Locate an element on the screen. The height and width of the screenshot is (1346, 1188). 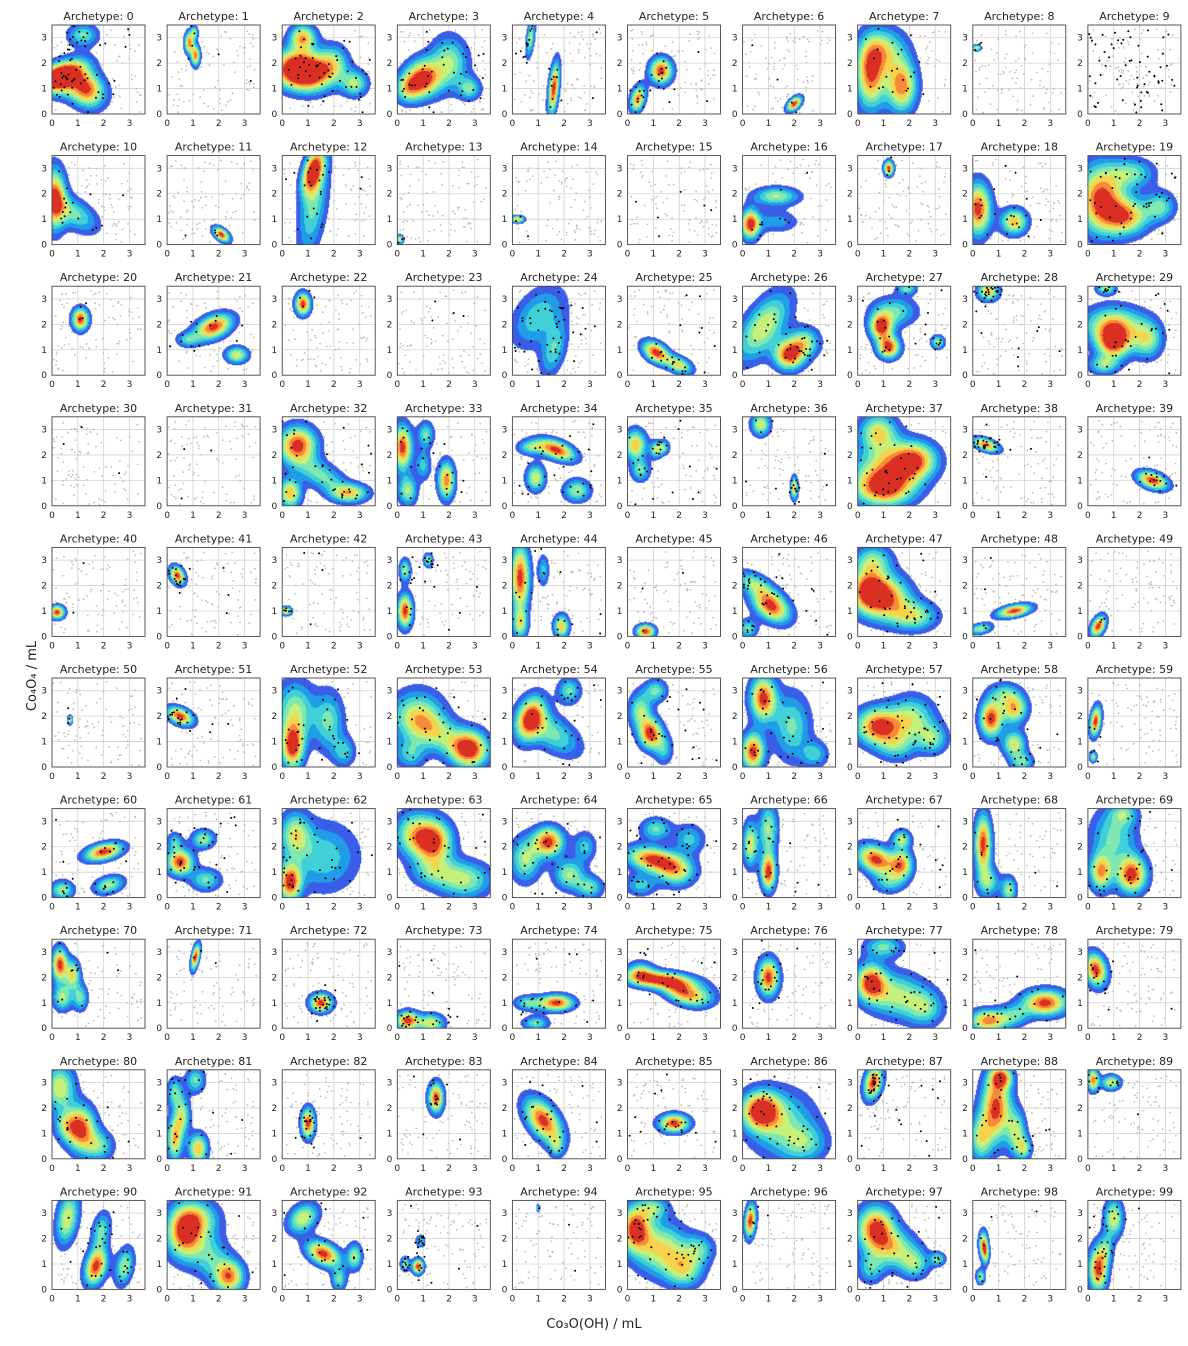
panel-title: Archetype: 37 is located at coordinates (904, 408).